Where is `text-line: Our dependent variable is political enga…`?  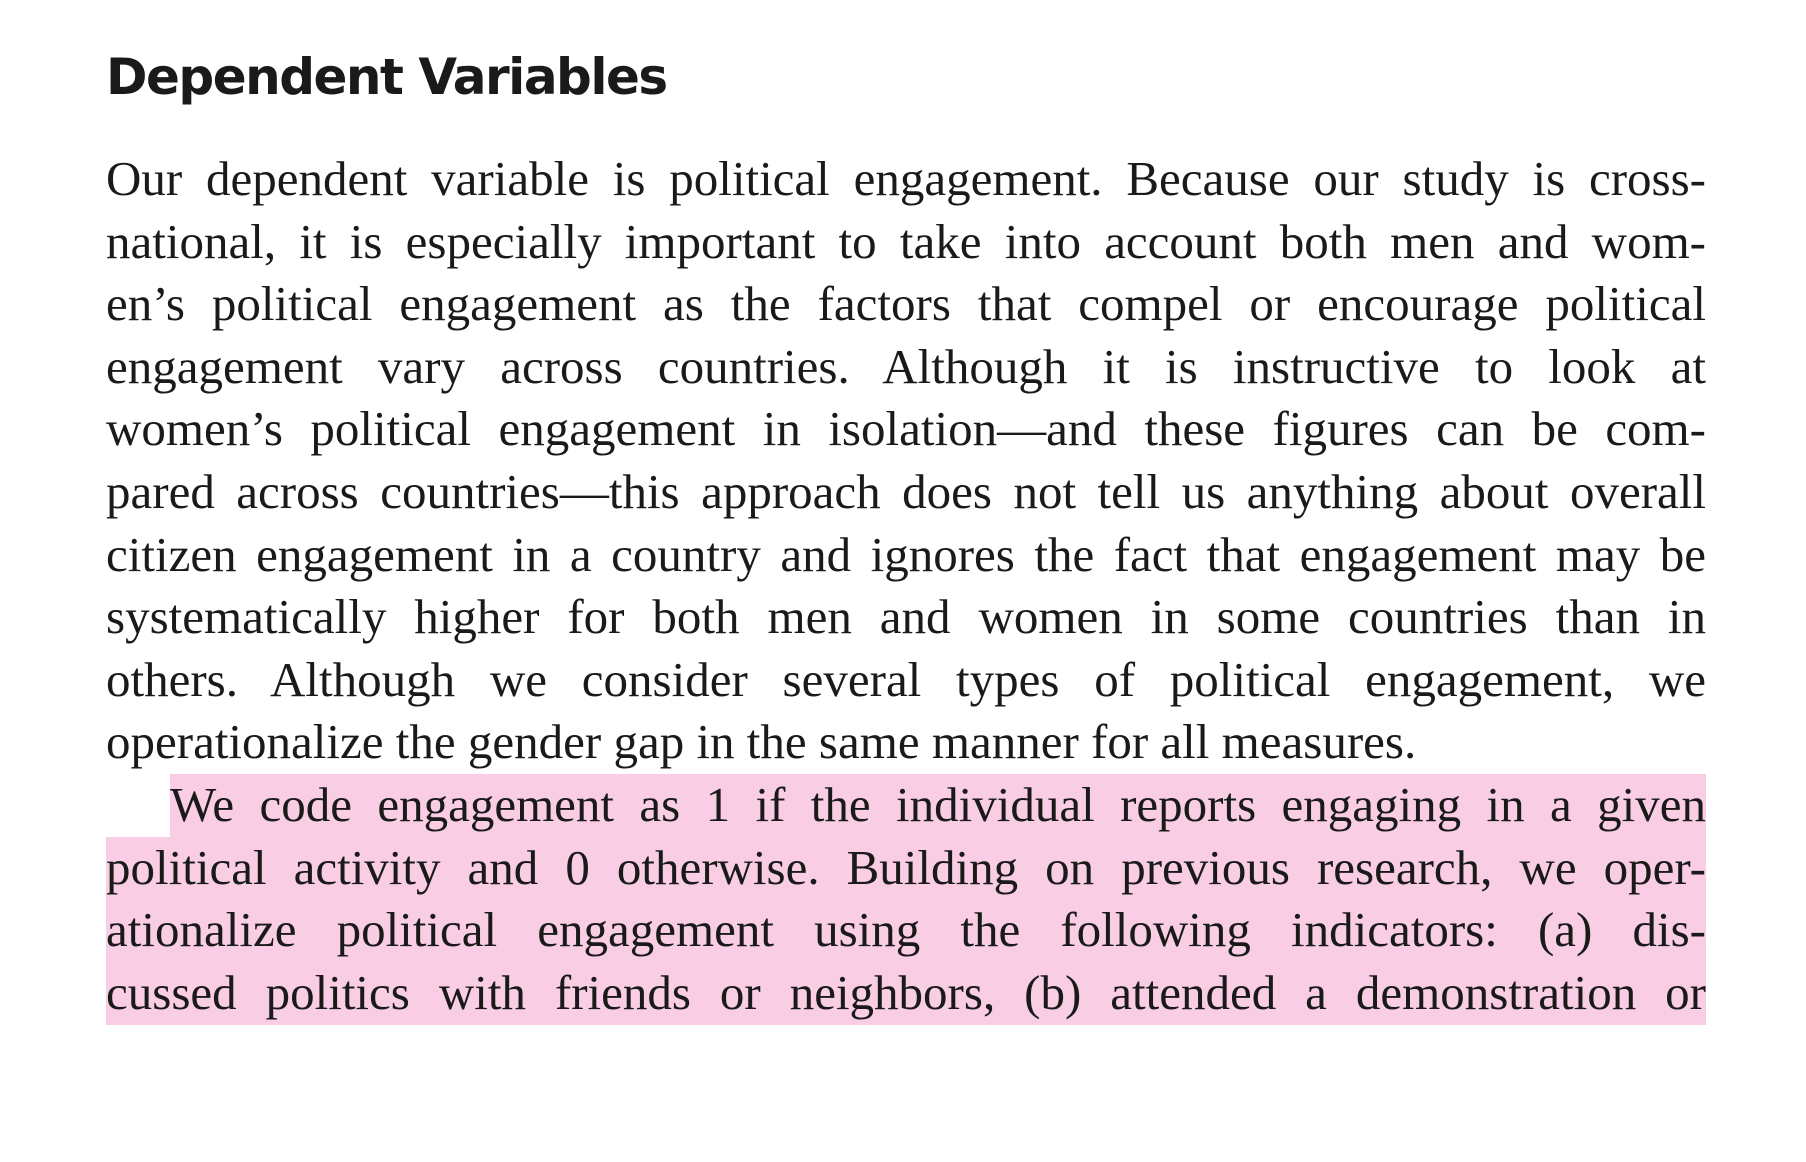 text-line: Our dependent variable is political enga… is located at coordinates (906, 178).